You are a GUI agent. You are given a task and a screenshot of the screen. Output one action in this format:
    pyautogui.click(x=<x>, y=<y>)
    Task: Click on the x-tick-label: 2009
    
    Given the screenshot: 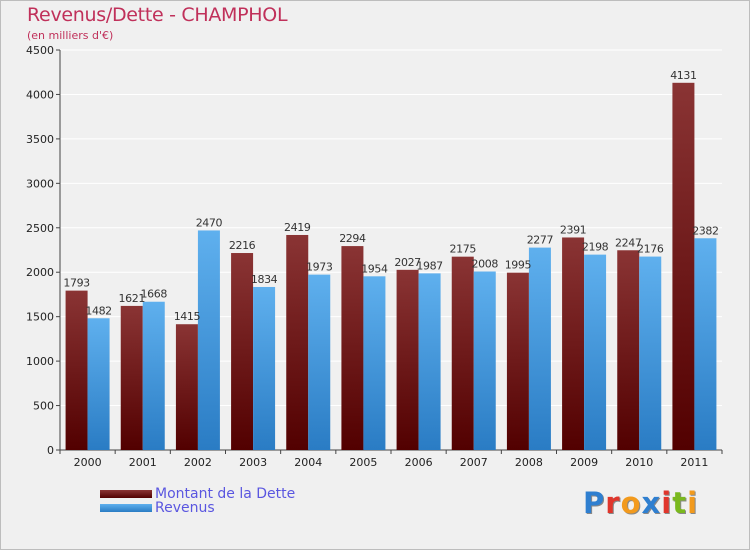 What is the action you would take?
    pyautogui.click(x=584, y=462)
    